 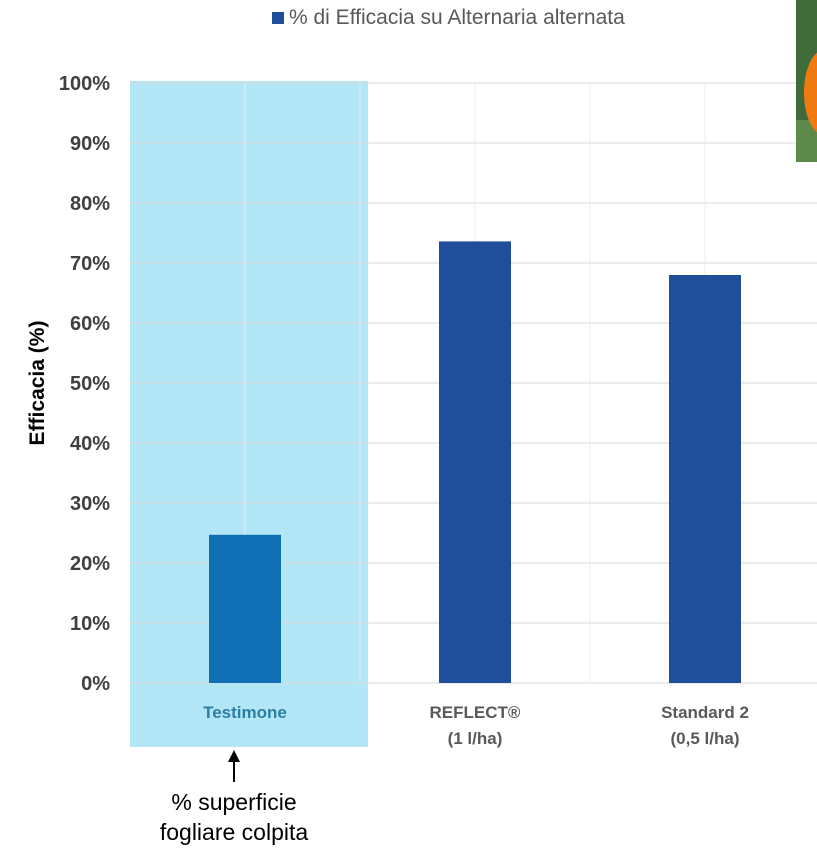 What do you see at coordinates (810, 92) in the screenshot?
I see `photo-orange` at bounding box center [810, 92].